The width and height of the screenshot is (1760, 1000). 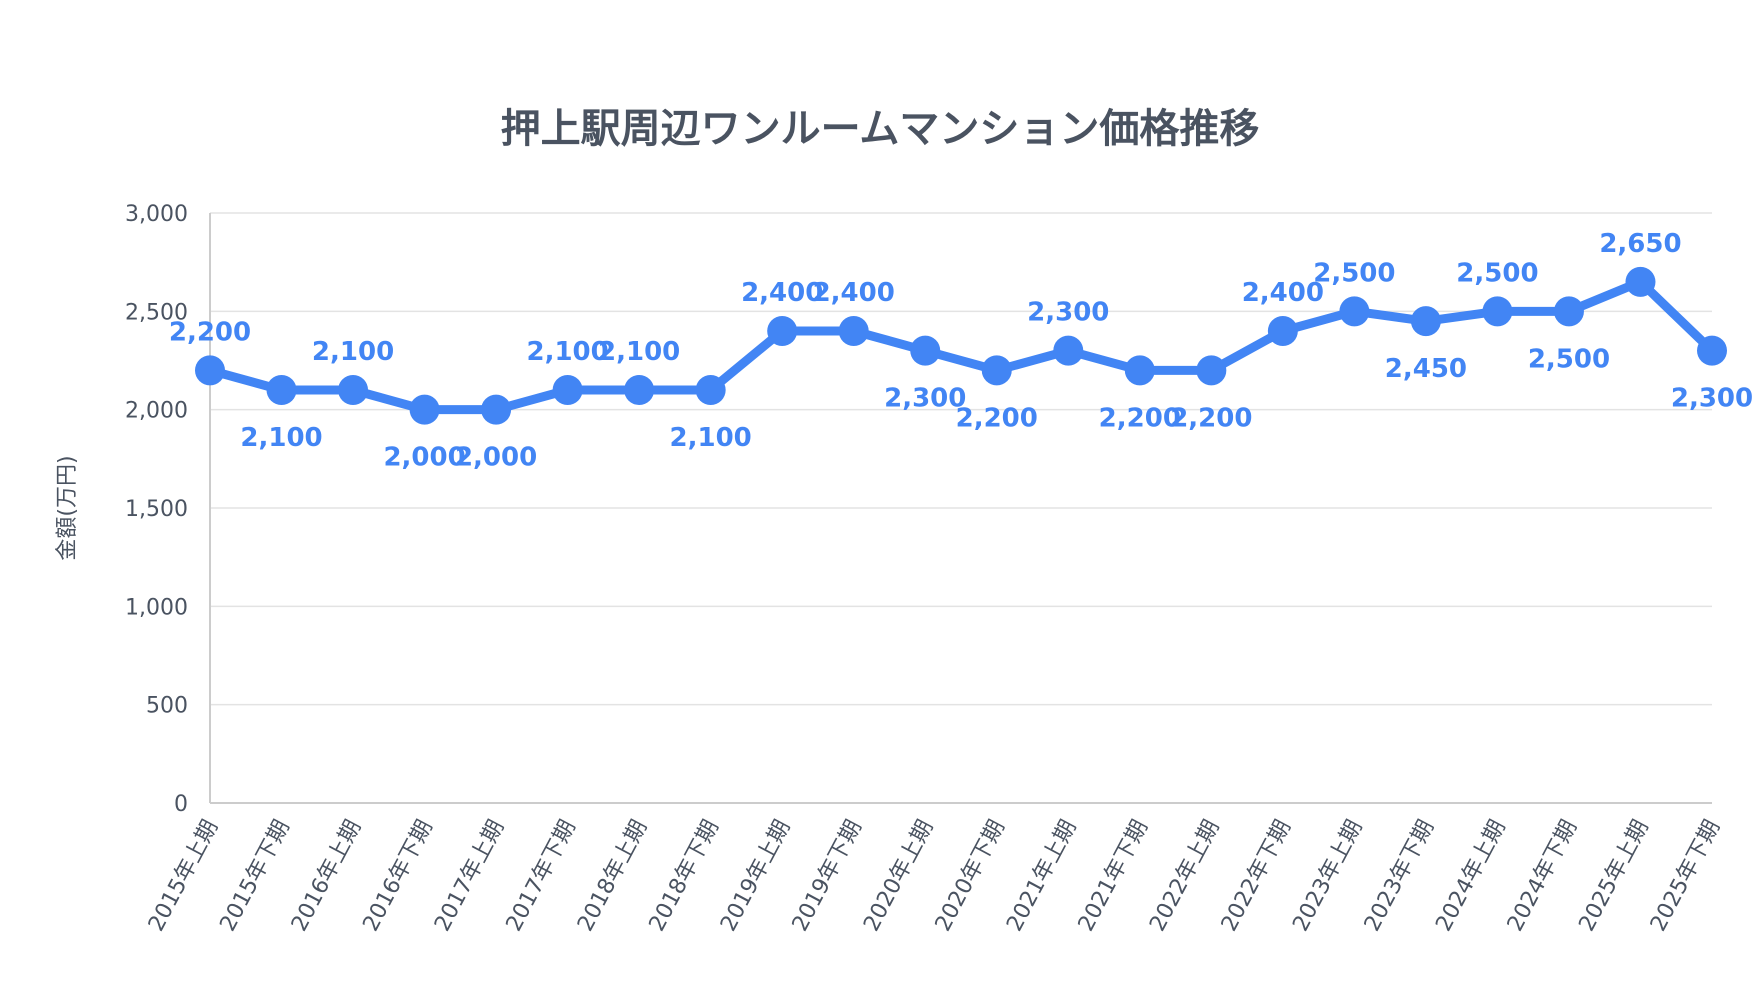 What do you see at coordinates (156, 411) in the screenshot?
I see `y-tick-label: 2,000` at bounding box center [156, 411].